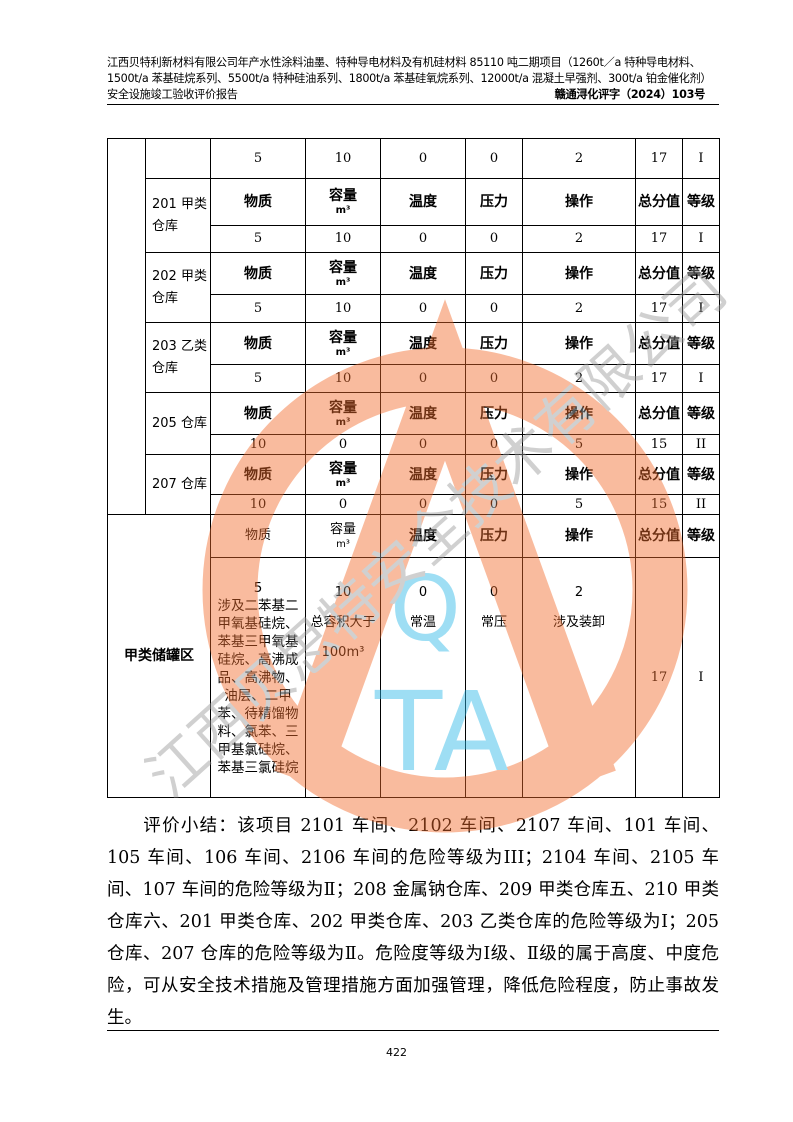 The width and height of the screenshot is (793, 1122). Describe the element at coordinates (414, 239) in the screenshot. I see `table-row: 5 10 0 0 2 17 I` at that location.